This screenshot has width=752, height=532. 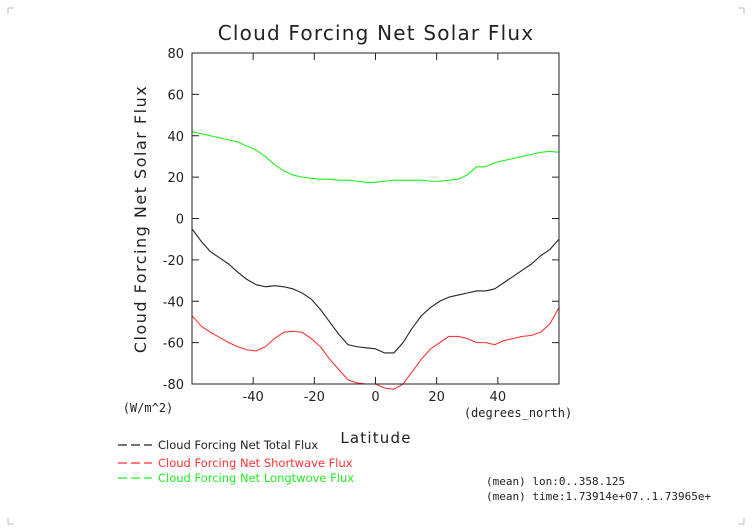 What do you see at coordinates (253, 397) in the screenshot?
I see `x-tick-label: -40` at bounding box center [253, 397].